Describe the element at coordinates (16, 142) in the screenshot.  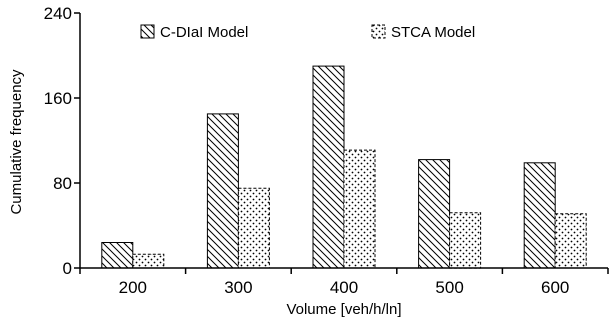
I see `y-axis-title: Cumulative frequency` at that location.